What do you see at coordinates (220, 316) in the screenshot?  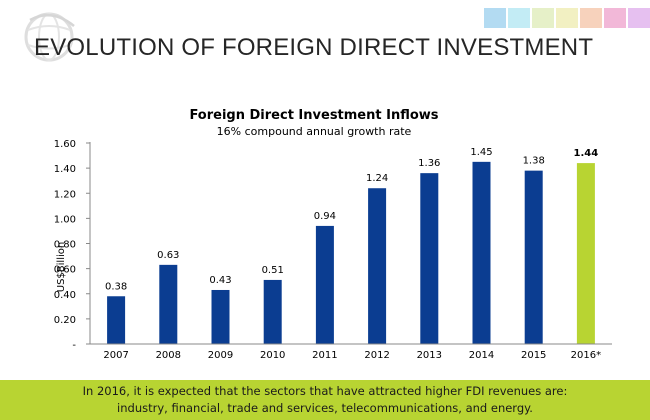 I see `bar-2009` at bounding box center [220, 316].